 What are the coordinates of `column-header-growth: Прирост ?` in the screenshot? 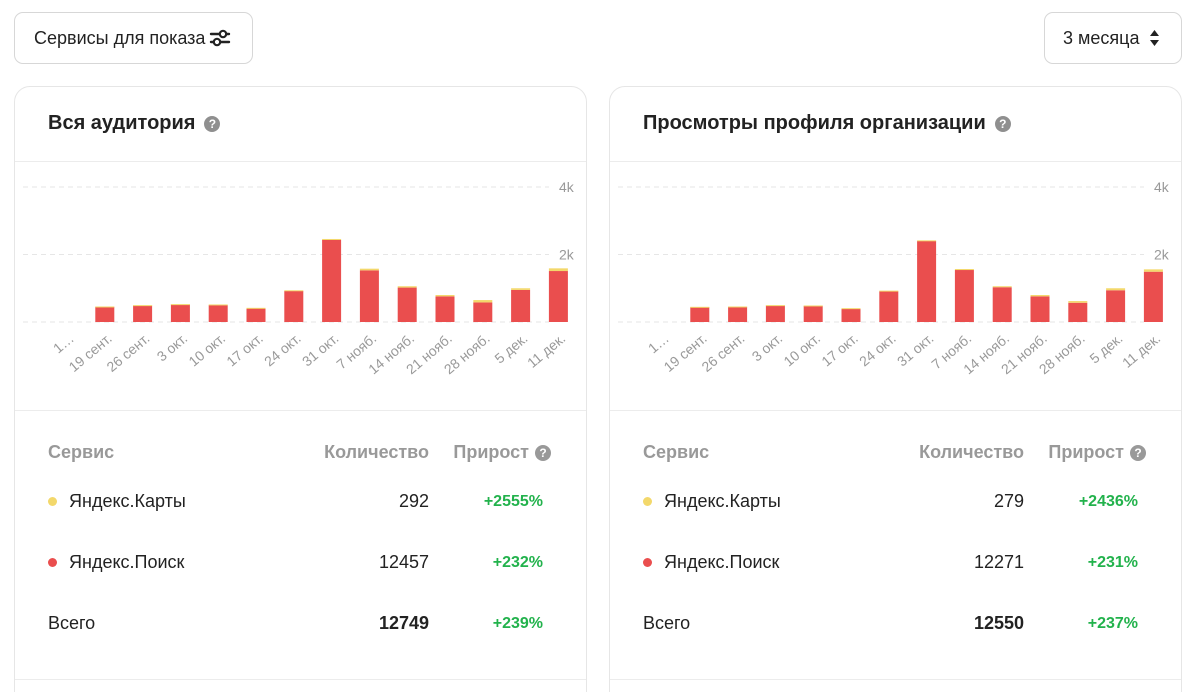 It's located at (1097, 452).